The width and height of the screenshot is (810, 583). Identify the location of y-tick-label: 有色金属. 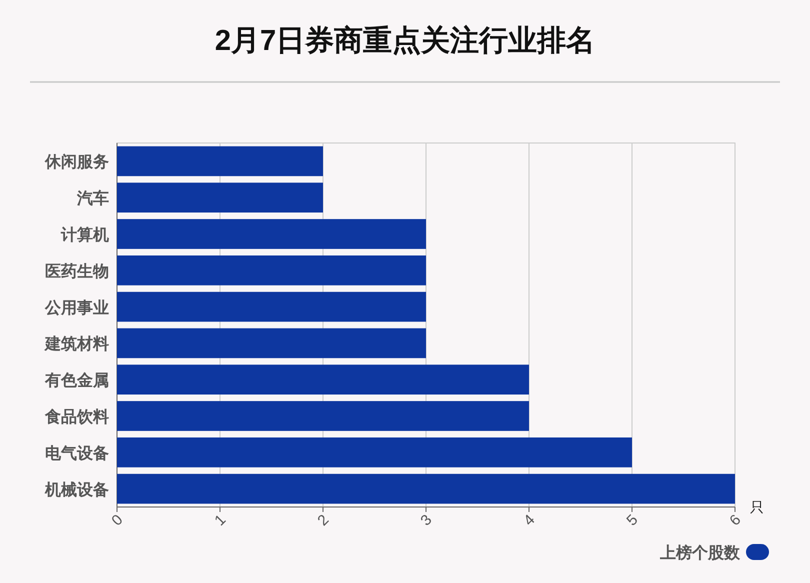
(76, 381).